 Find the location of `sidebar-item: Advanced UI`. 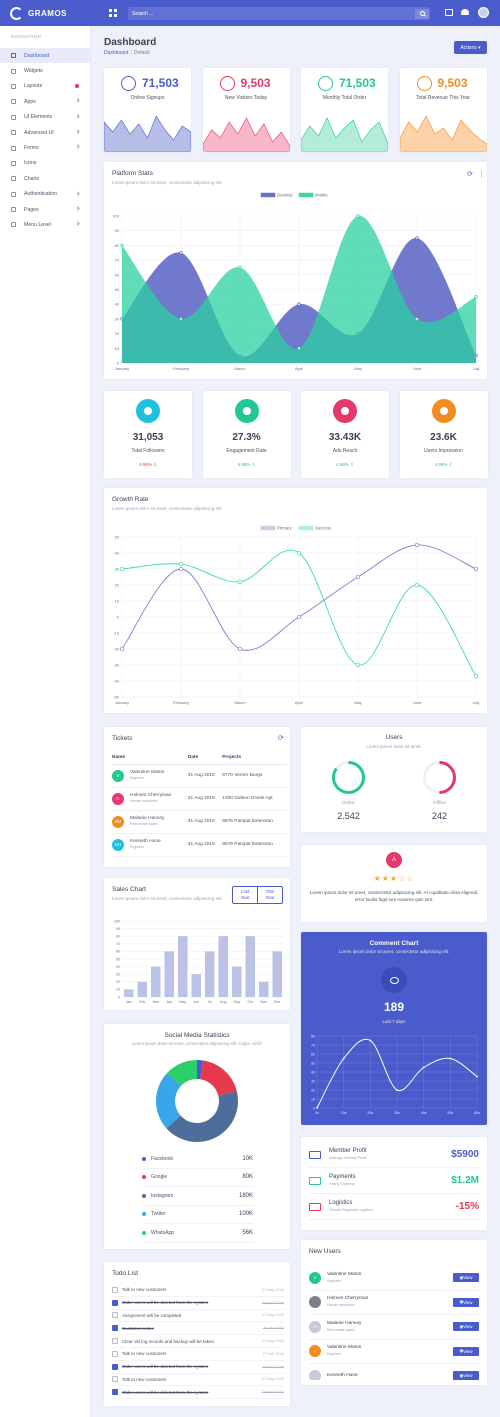

sidebar-item: Advanced UI is located at coordinates (45, 132).